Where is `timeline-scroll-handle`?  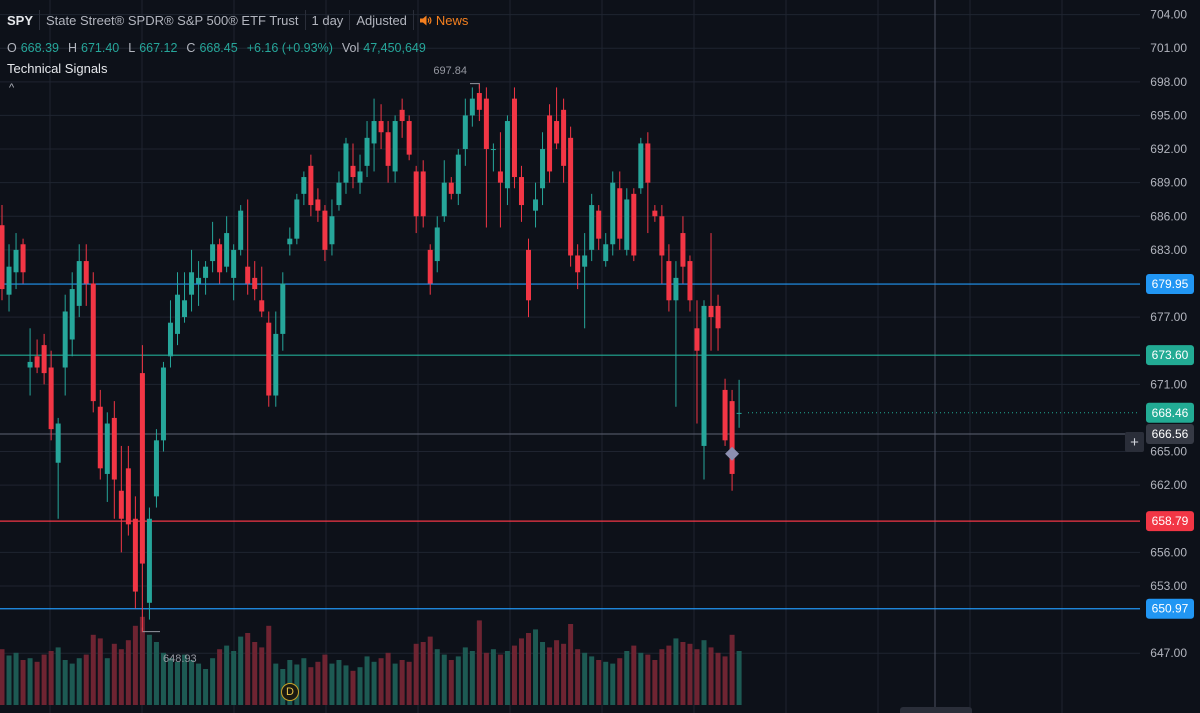
timeline-scroll-handle is located at coordinates (936, 710).